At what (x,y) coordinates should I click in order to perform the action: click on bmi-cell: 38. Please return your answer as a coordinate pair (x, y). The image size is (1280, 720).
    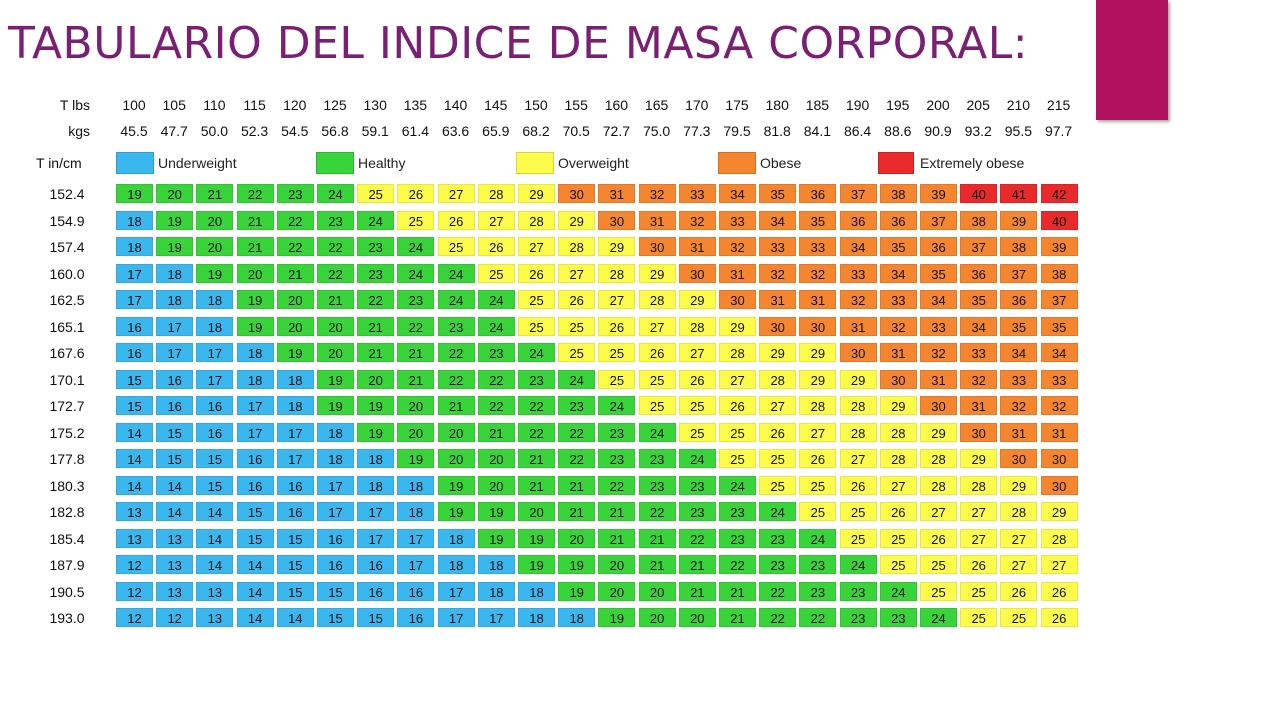
    Looking at the image, I should click on (979, 220).